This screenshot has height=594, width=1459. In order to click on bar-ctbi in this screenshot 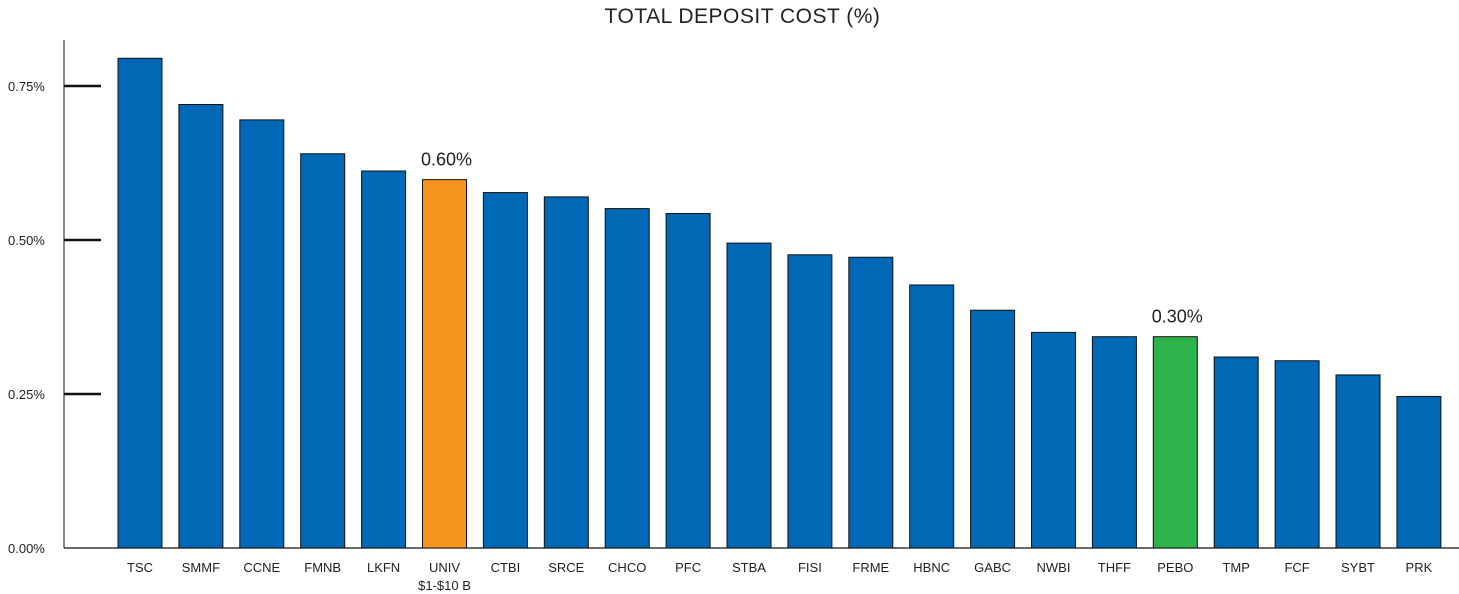, I will do `click(505, 370)`.